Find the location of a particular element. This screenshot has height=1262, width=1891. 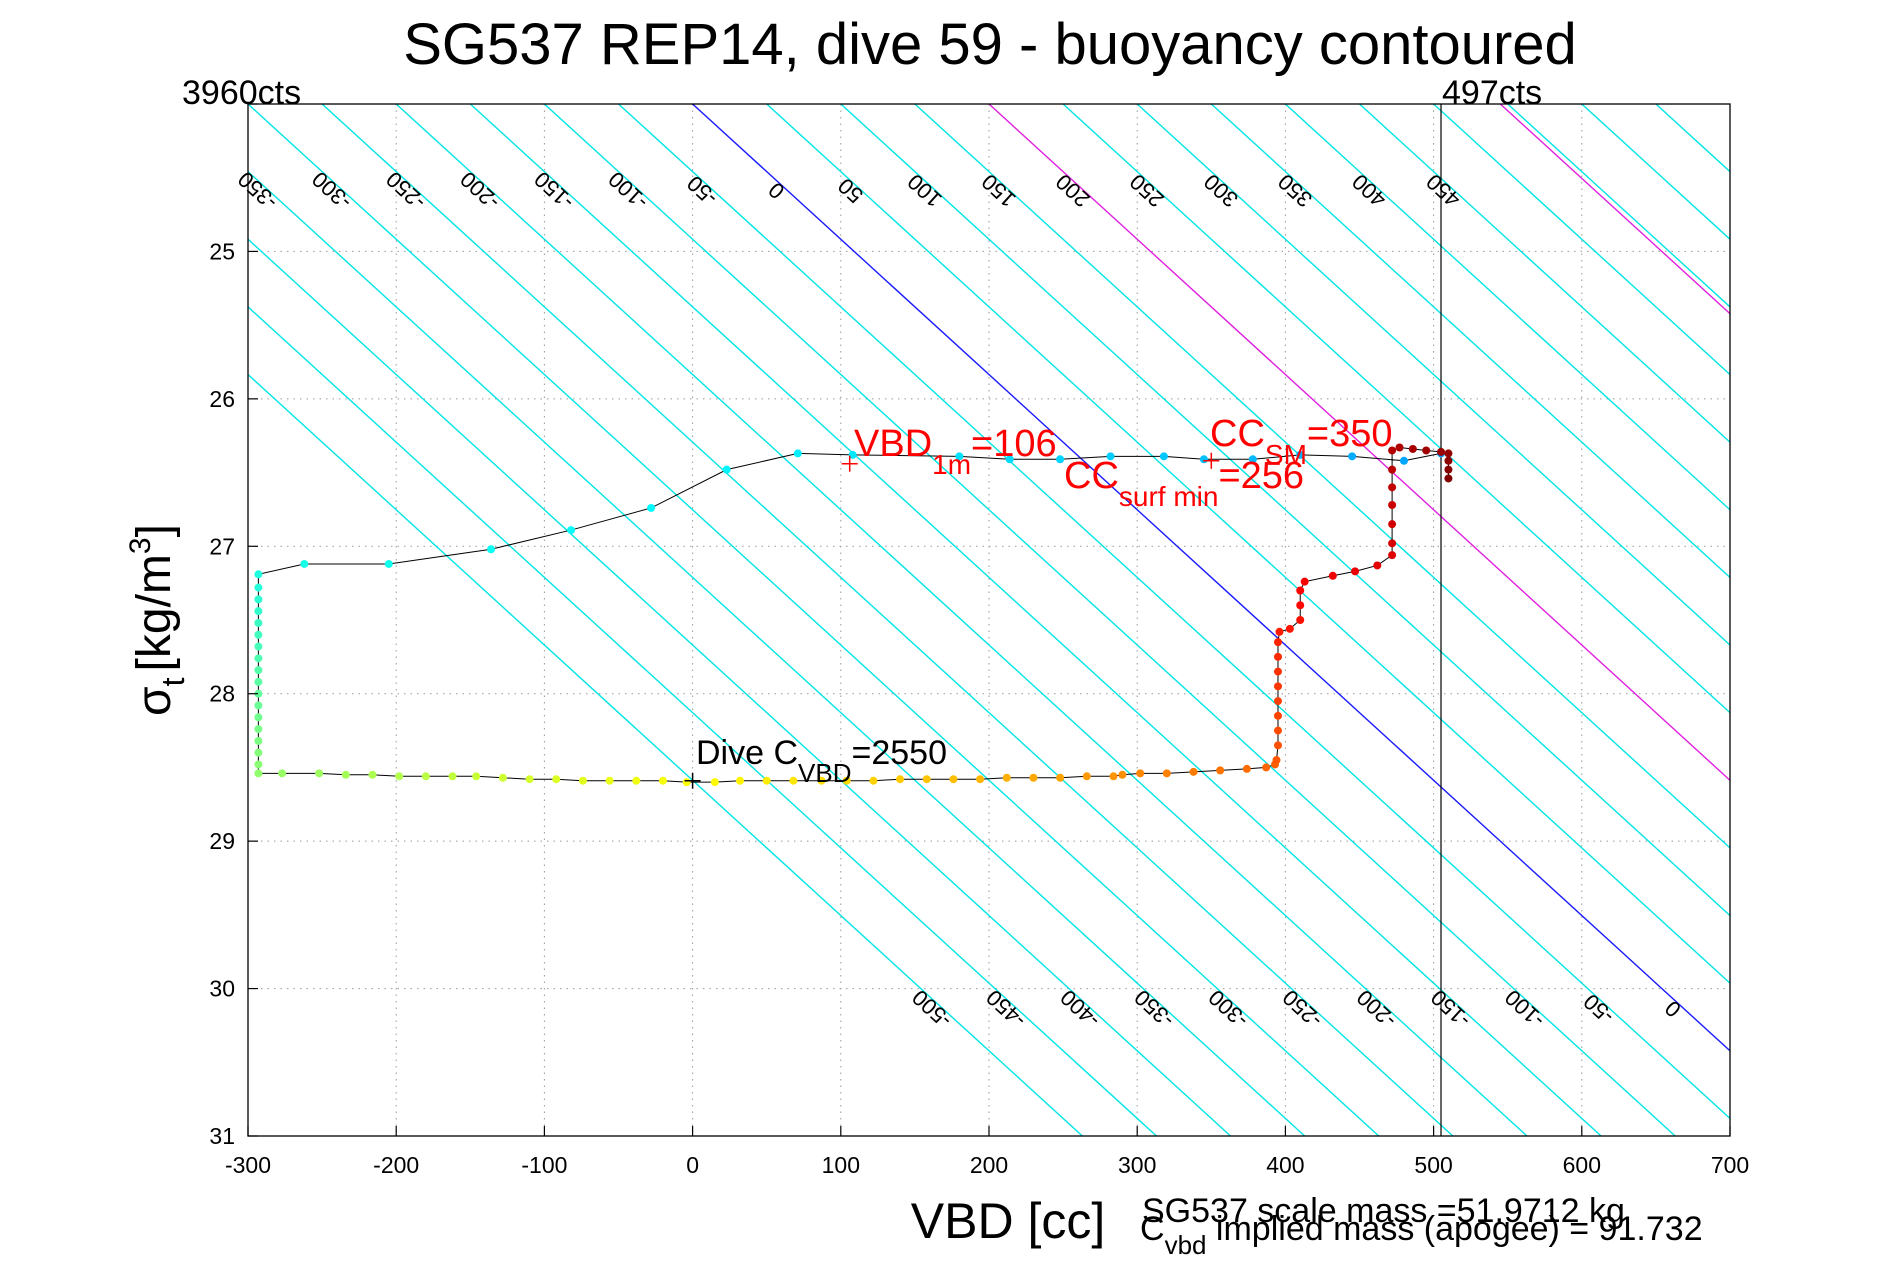

footer-implied-mass: Cvbd implied mass (apogee) = 91.732 is located at coordinates (1421, 1235).